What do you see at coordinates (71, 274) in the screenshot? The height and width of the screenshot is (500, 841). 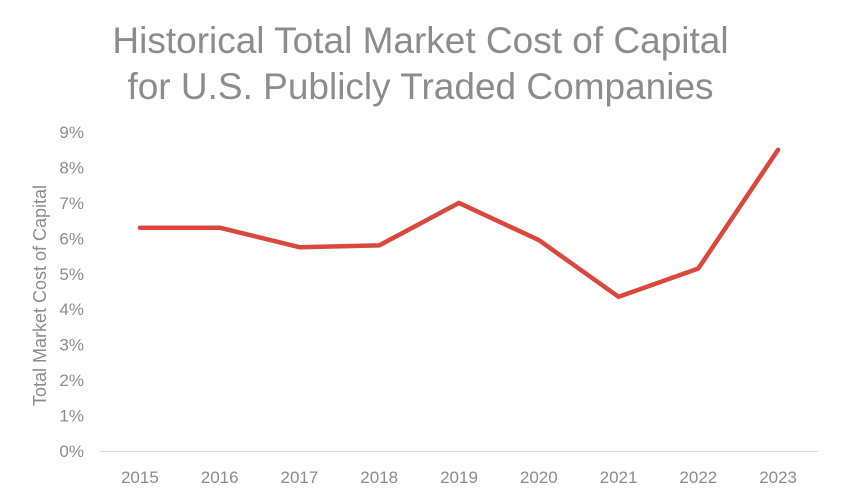 I see `y-tick-label: 5%` at bounding box center [71, 274].